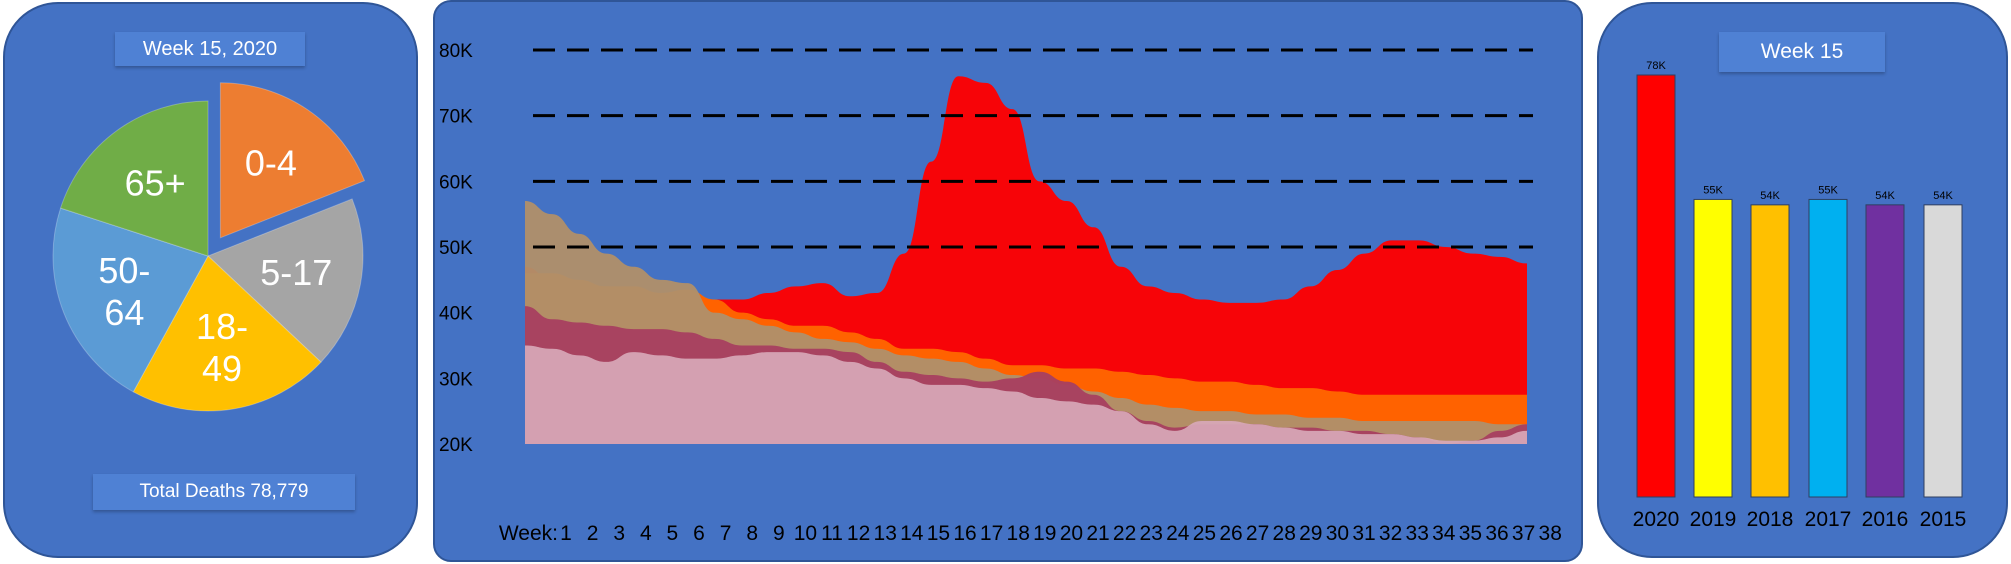 This screenshot has height=564, width=2011. I want to click on x-tick-label: 17, so click(991, 533).